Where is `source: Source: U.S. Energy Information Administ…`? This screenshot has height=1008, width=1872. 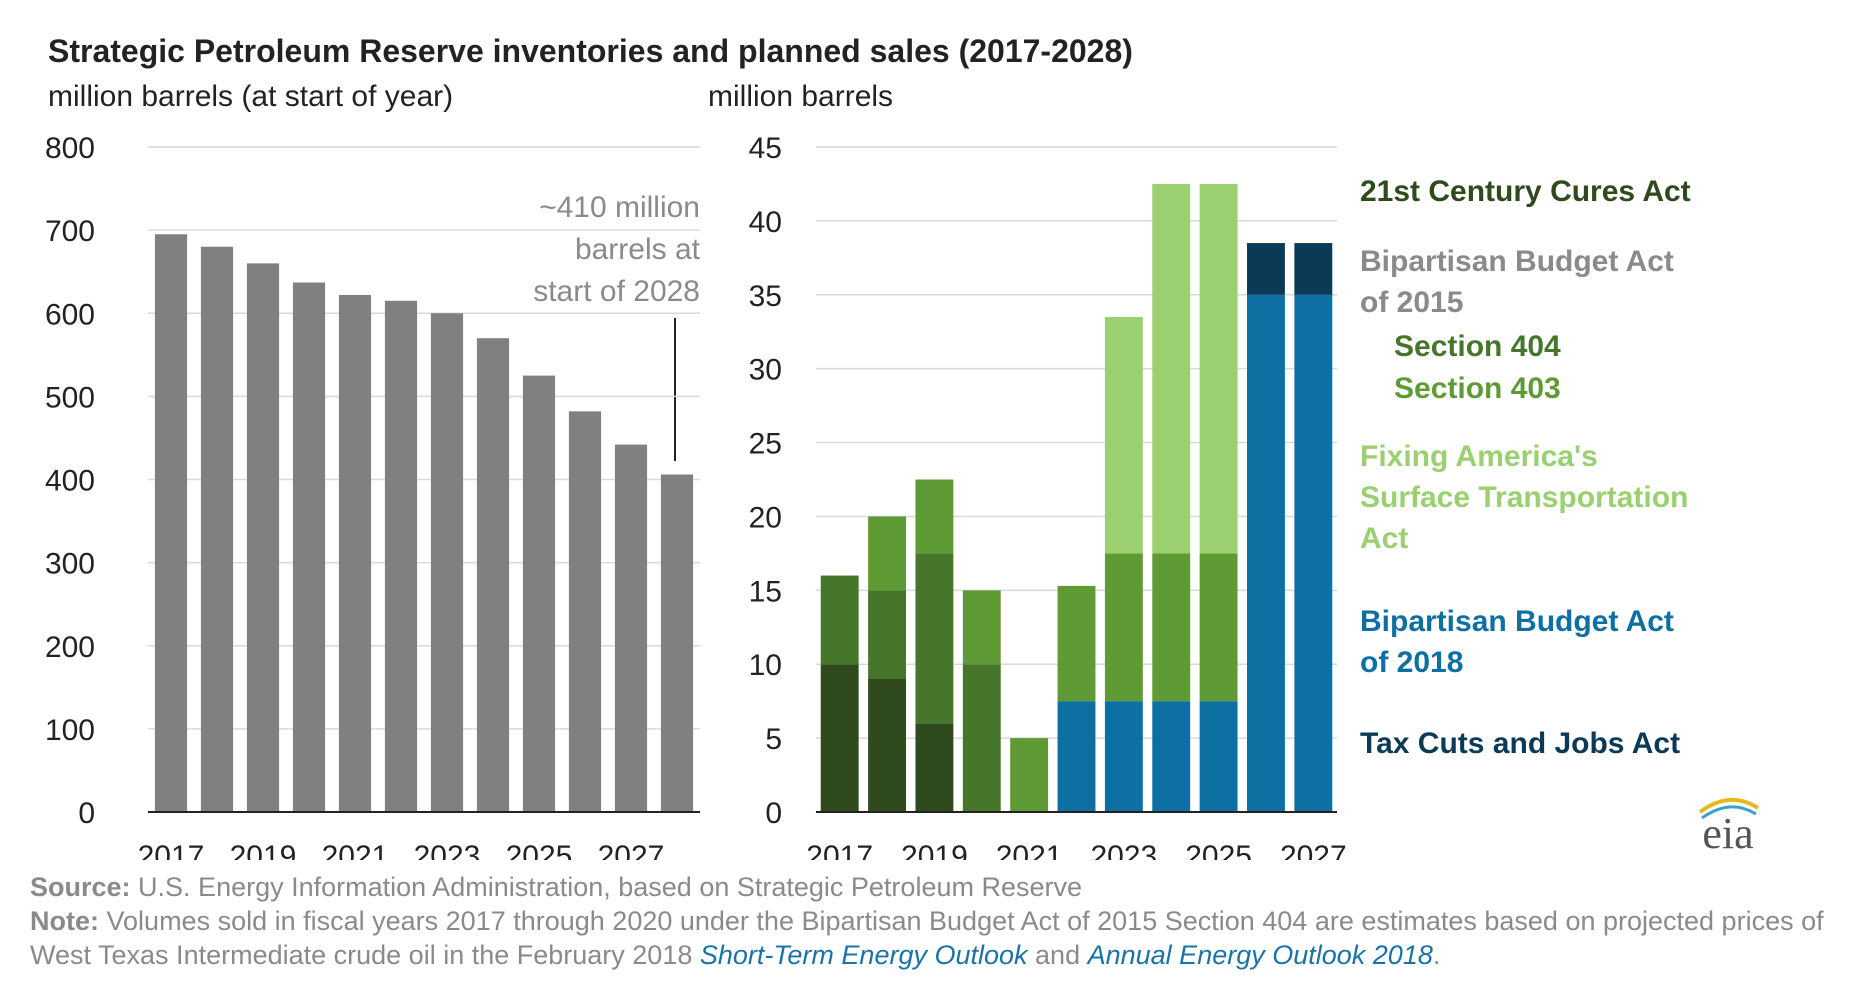 source: Source: U.S. Energy Information Administ… is located at coordinates (945, 887).